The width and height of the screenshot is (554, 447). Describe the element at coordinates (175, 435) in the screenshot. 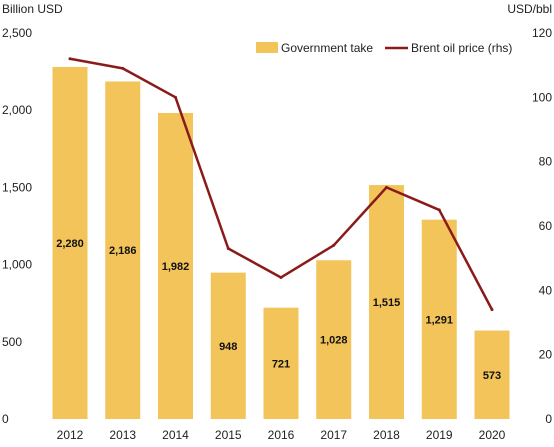

I see `x-tick-label: 2014` at that location.